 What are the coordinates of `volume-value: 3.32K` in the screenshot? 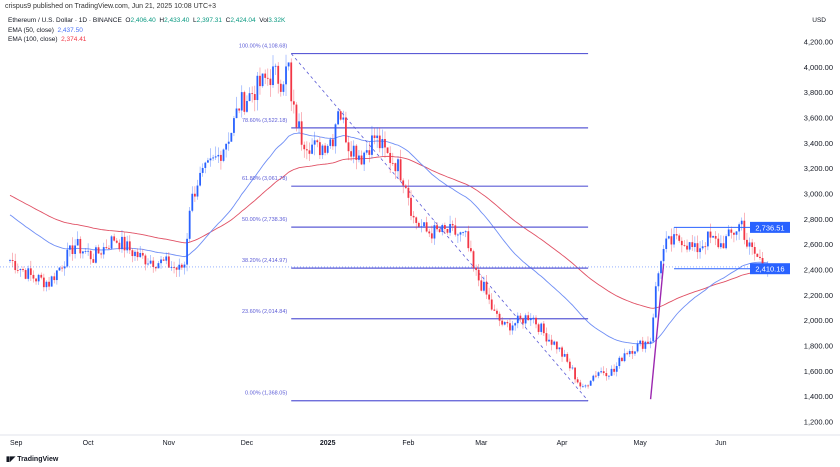 It's located at (277, 20).